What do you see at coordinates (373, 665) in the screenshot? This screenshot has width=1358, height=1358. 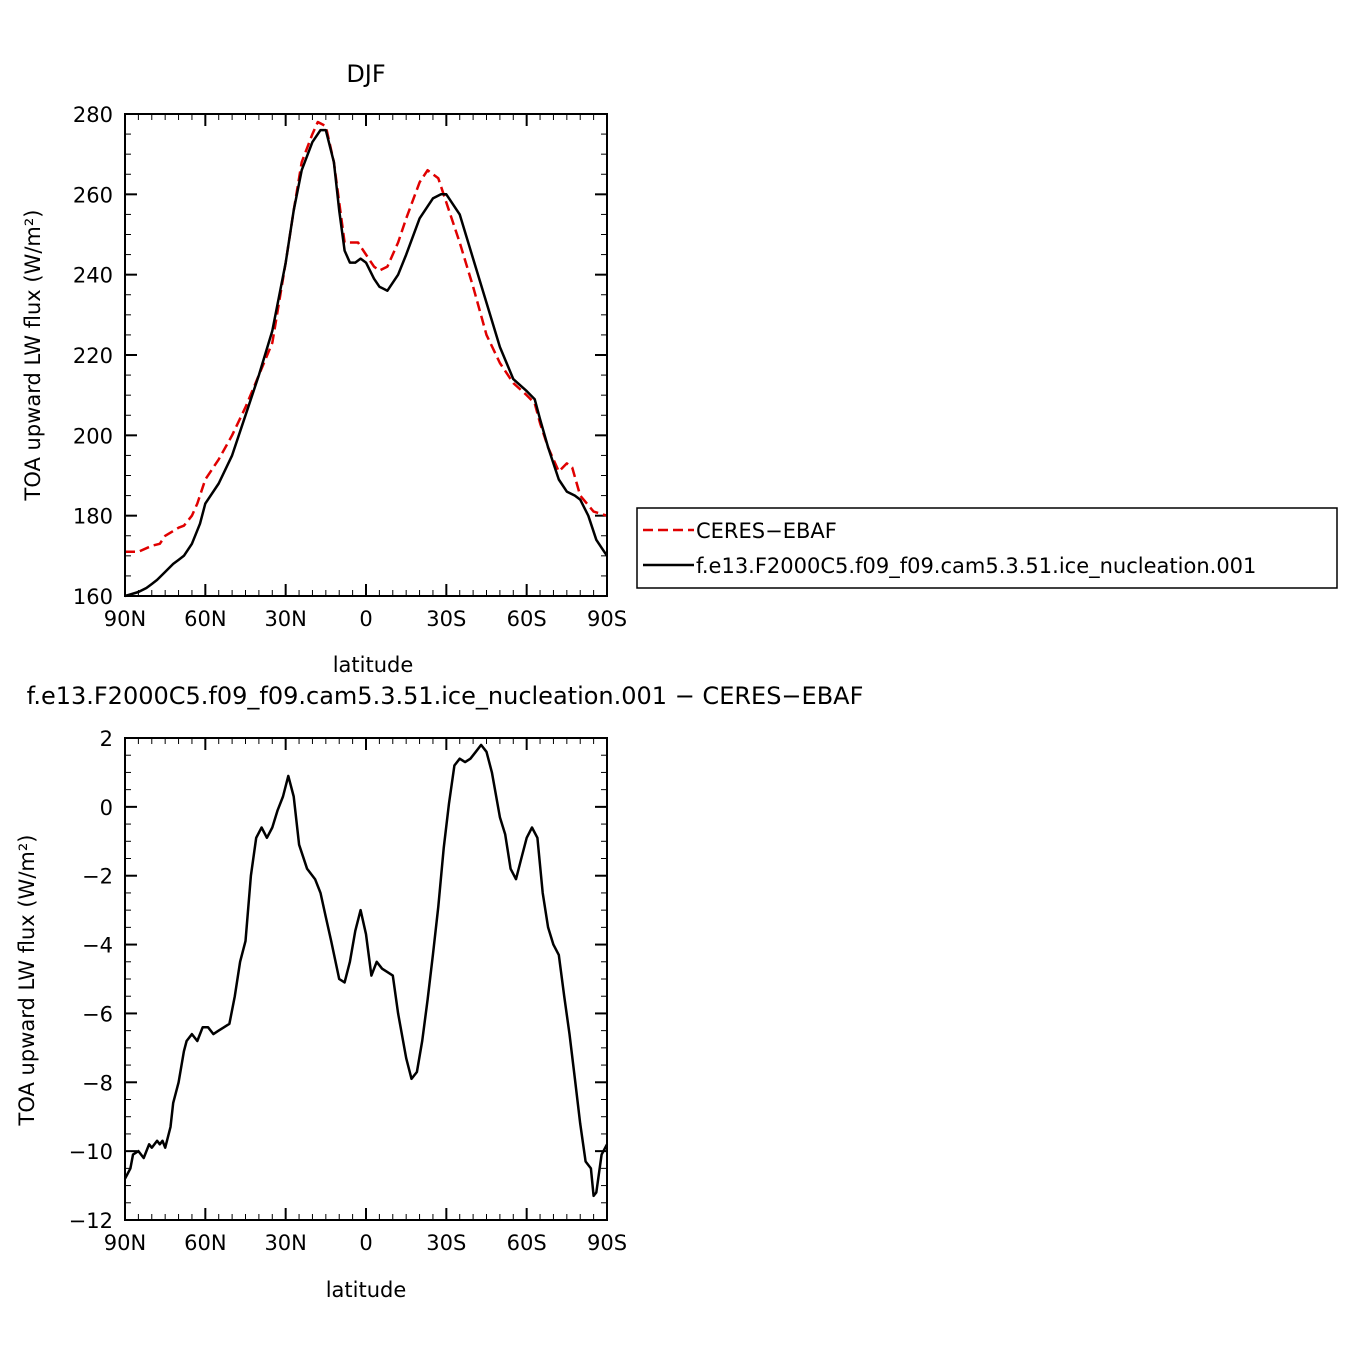 I see `top-panel-xlabel: latitude` at bounding box center [373, 665].